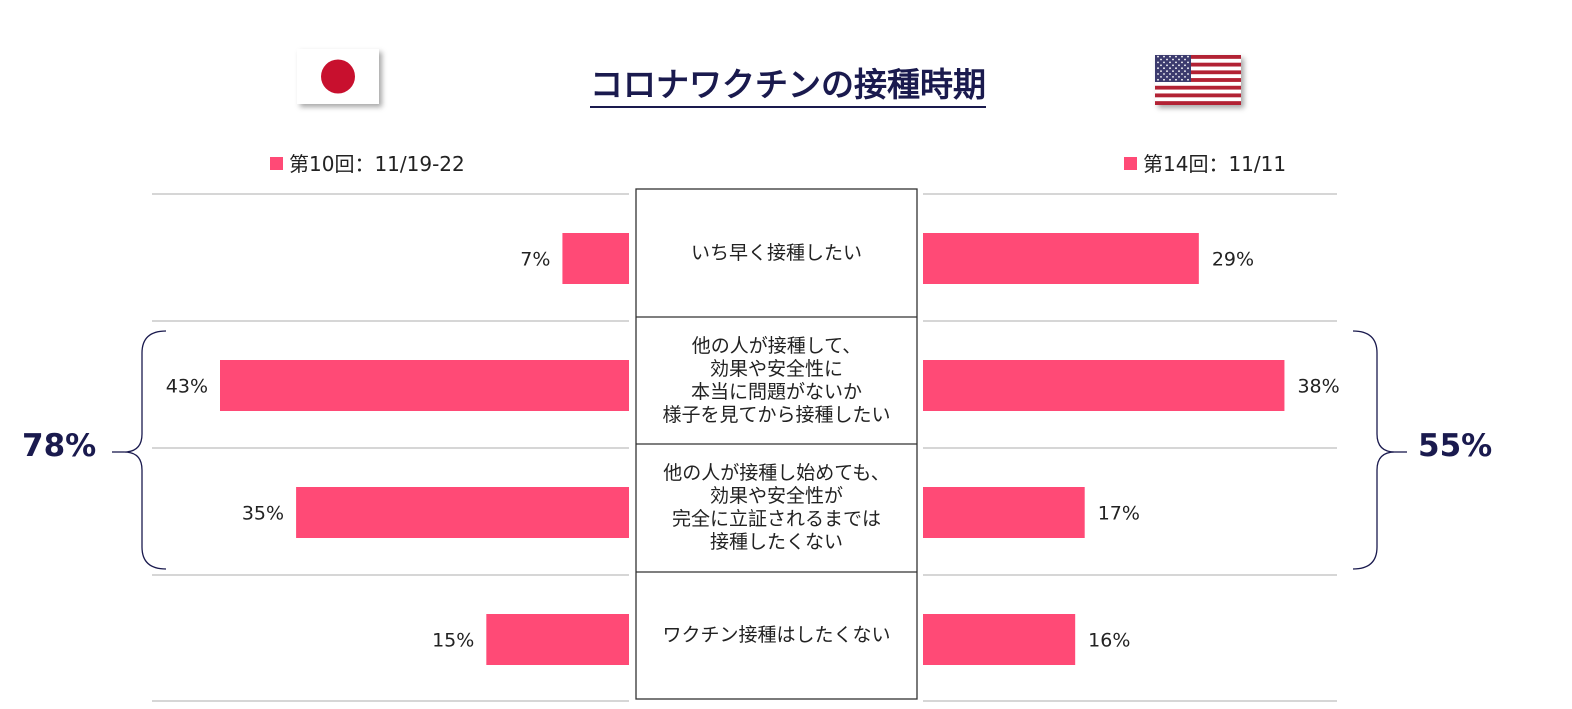 The height and width of the screenshot is (709, 1572). Describe the element at coordinates (338, 76) in the screenshot. I see `japan-flag` at that location.